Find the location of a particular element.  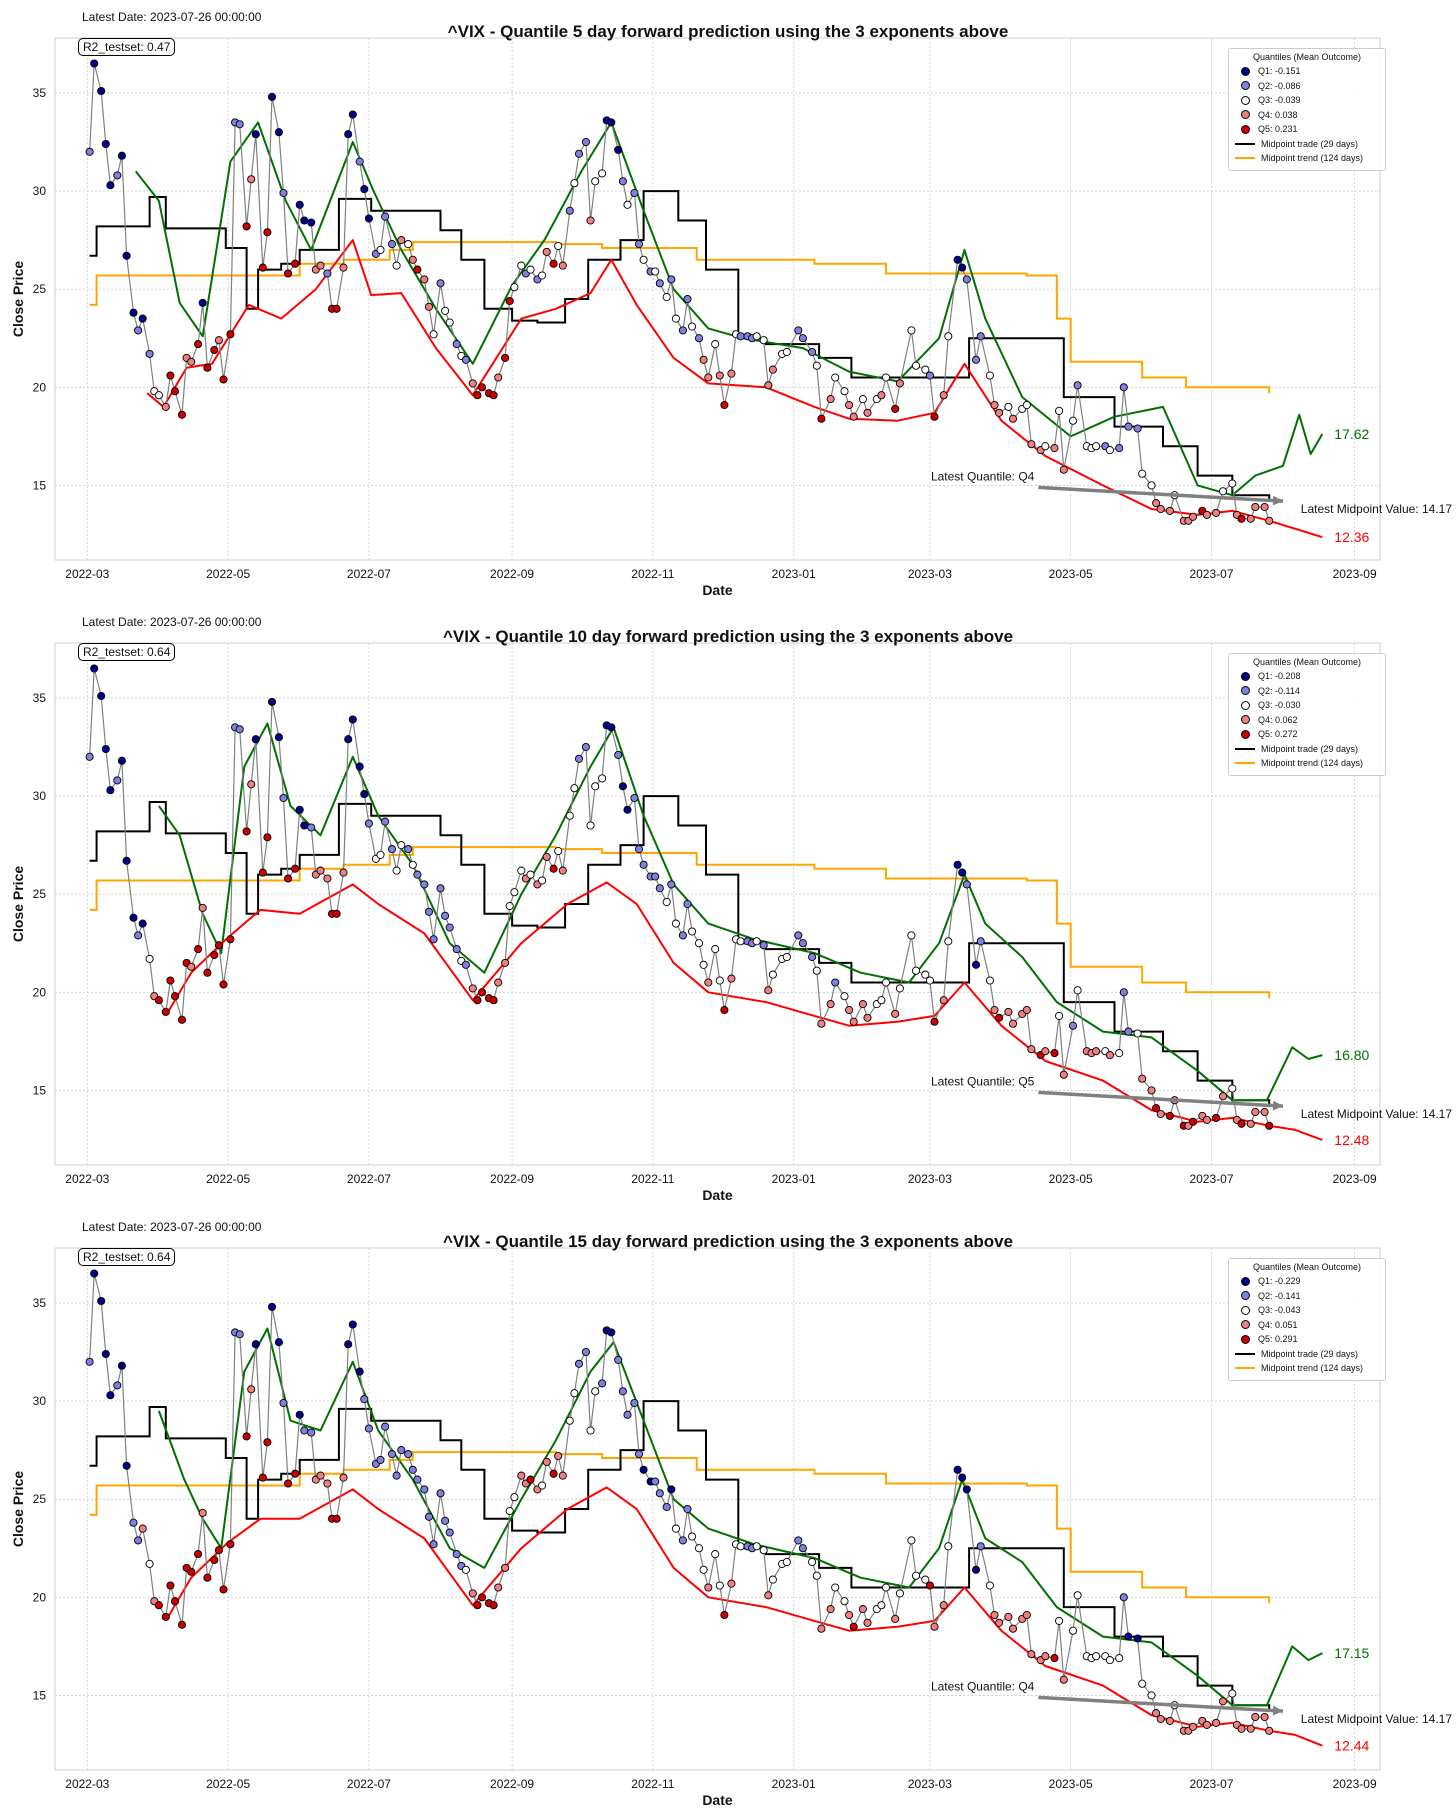

lower-end-value-label: 12.48 is located at coordinates (1351, 1140).